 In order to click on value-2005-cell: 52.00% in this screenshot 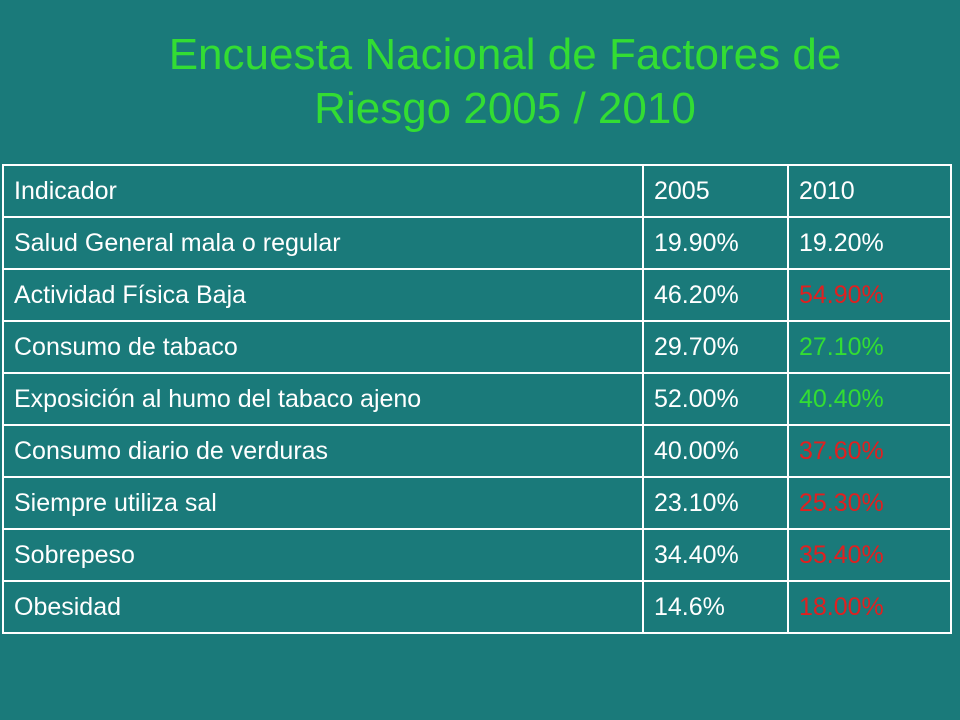, I will do `click(715, 399)`.